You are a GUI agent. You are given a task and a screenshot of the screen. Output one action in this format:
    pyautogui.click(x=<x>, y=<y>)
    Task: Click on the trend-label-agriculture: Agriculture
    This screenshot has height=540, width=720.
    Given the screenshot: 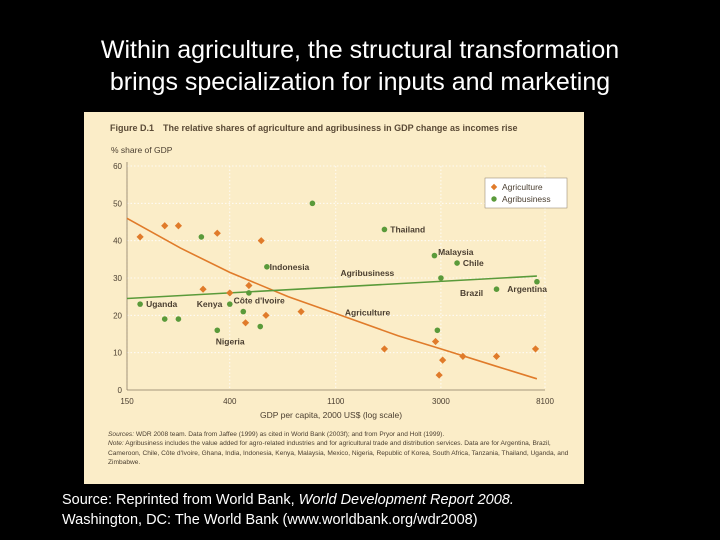 What is the action you would take?
    pyautogui.click(x=368, y=312)
    